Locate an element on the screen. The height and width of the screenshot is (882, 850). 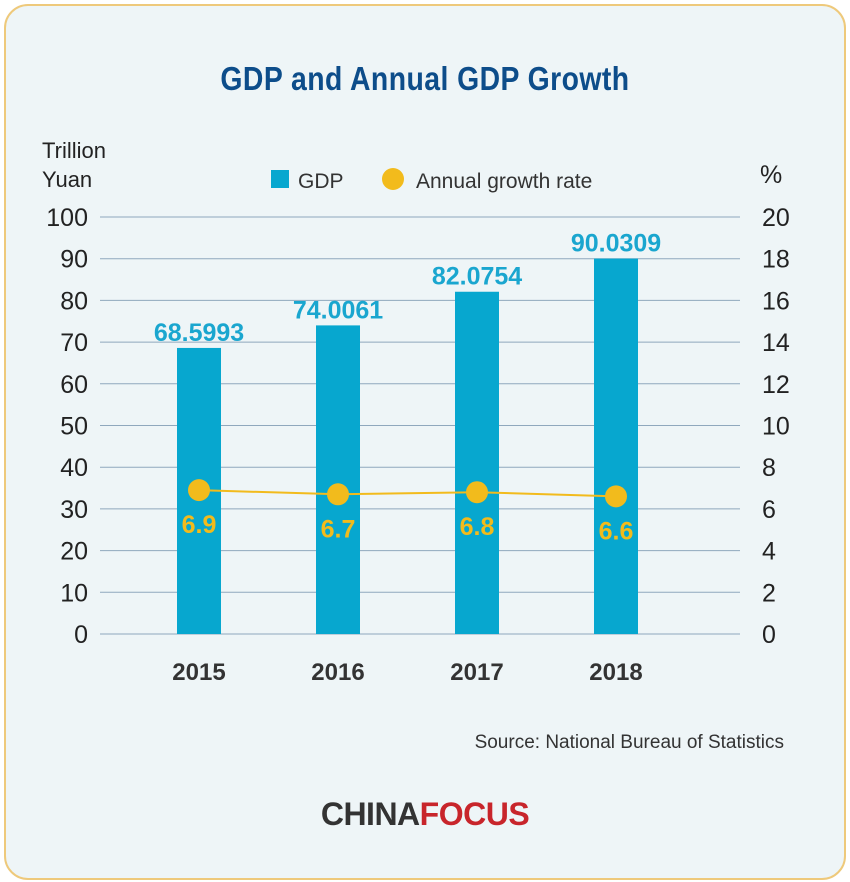
bar-value-label: 82.0754 is located at coordinates (477, 277).